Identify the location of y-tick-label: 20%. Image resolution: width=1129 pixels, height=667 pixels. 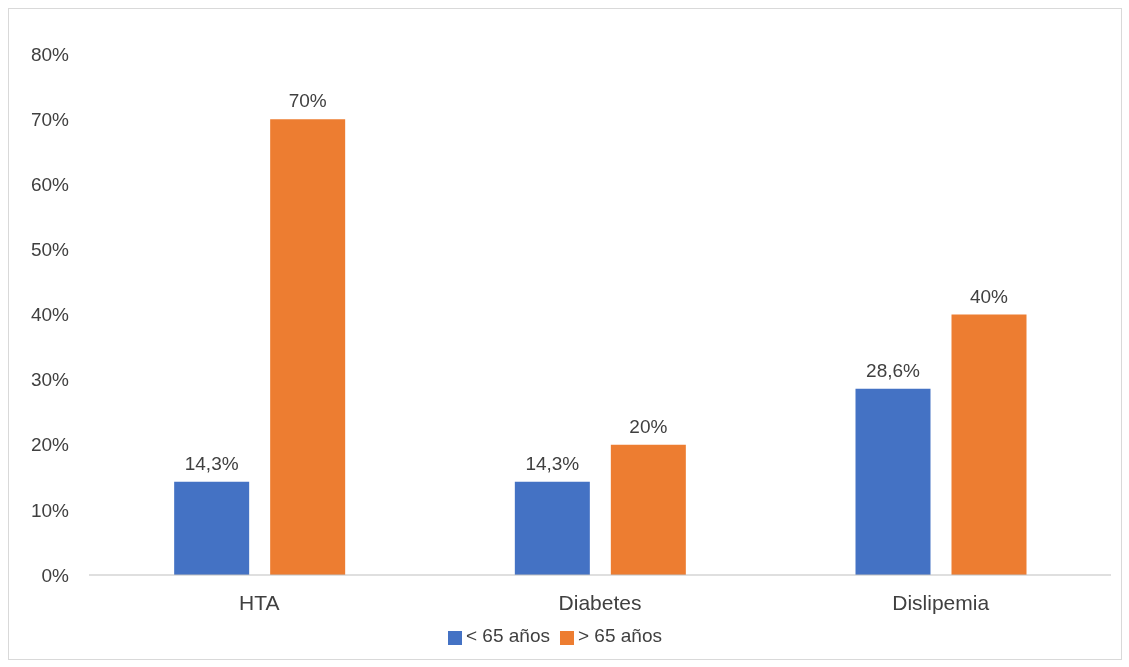
(50, 445).